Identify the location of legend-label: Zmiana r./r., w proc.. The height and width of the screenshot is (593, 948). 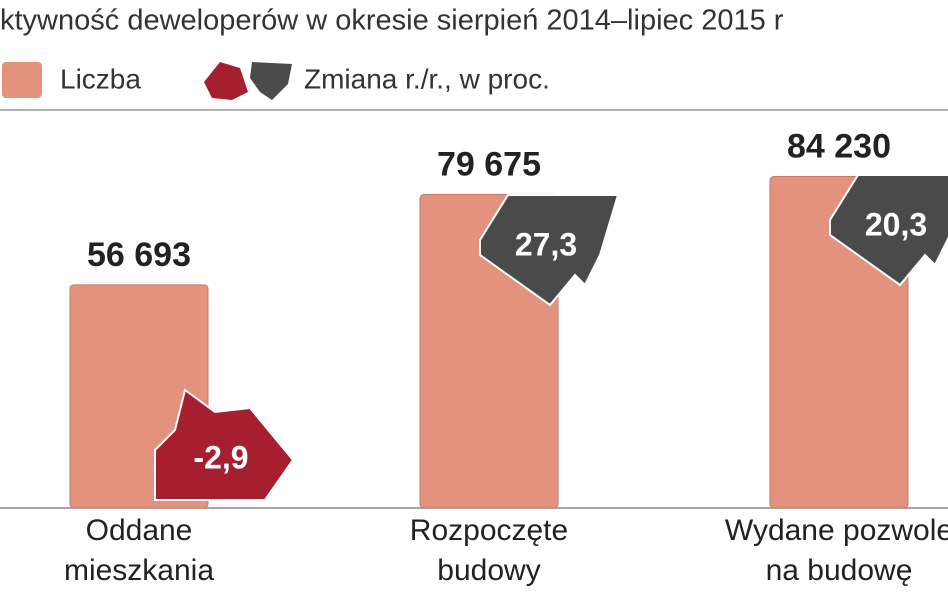
(427, 78).